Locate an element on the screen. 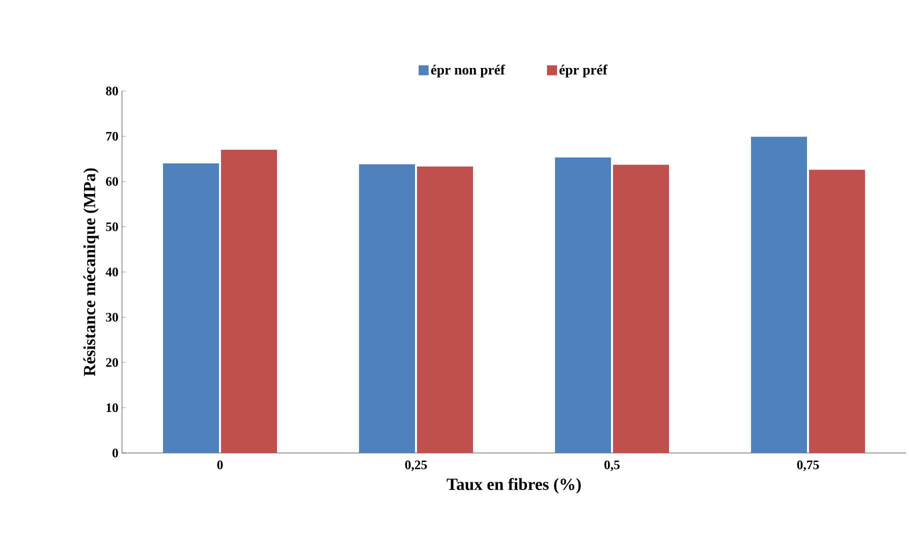  x-tick-label: 0,75 is located at coordinates (808, 466).